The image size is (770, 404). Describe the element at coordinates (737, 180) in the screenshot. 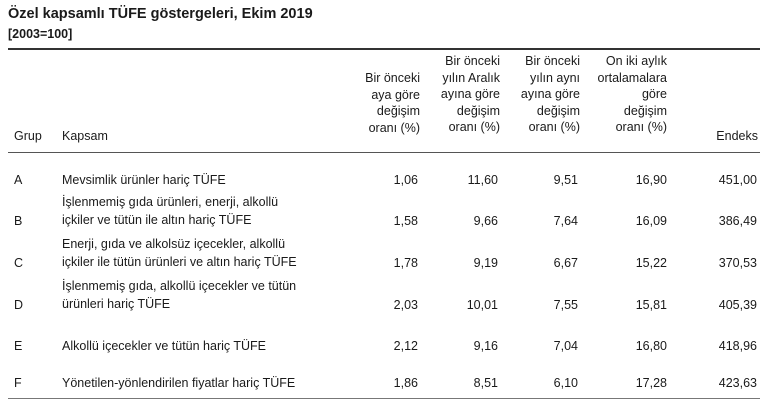

I see `endeks-cell: 451,00` at that location.